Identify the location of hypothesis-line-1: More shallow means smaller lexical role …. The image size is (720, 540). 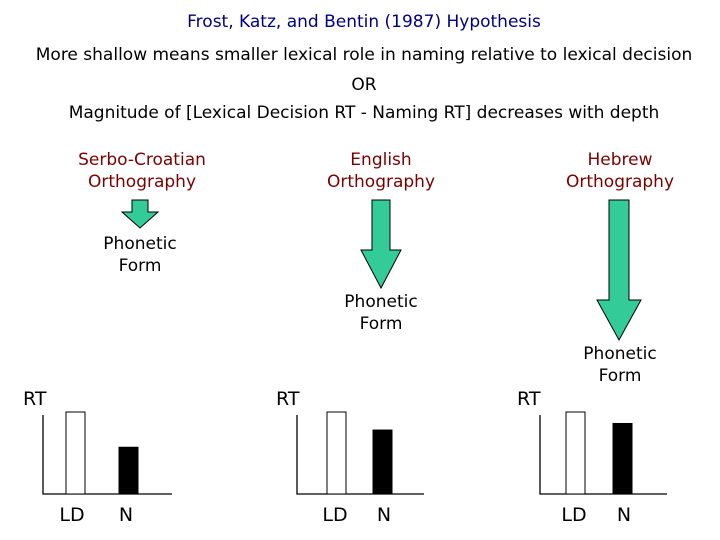
(364, 55).